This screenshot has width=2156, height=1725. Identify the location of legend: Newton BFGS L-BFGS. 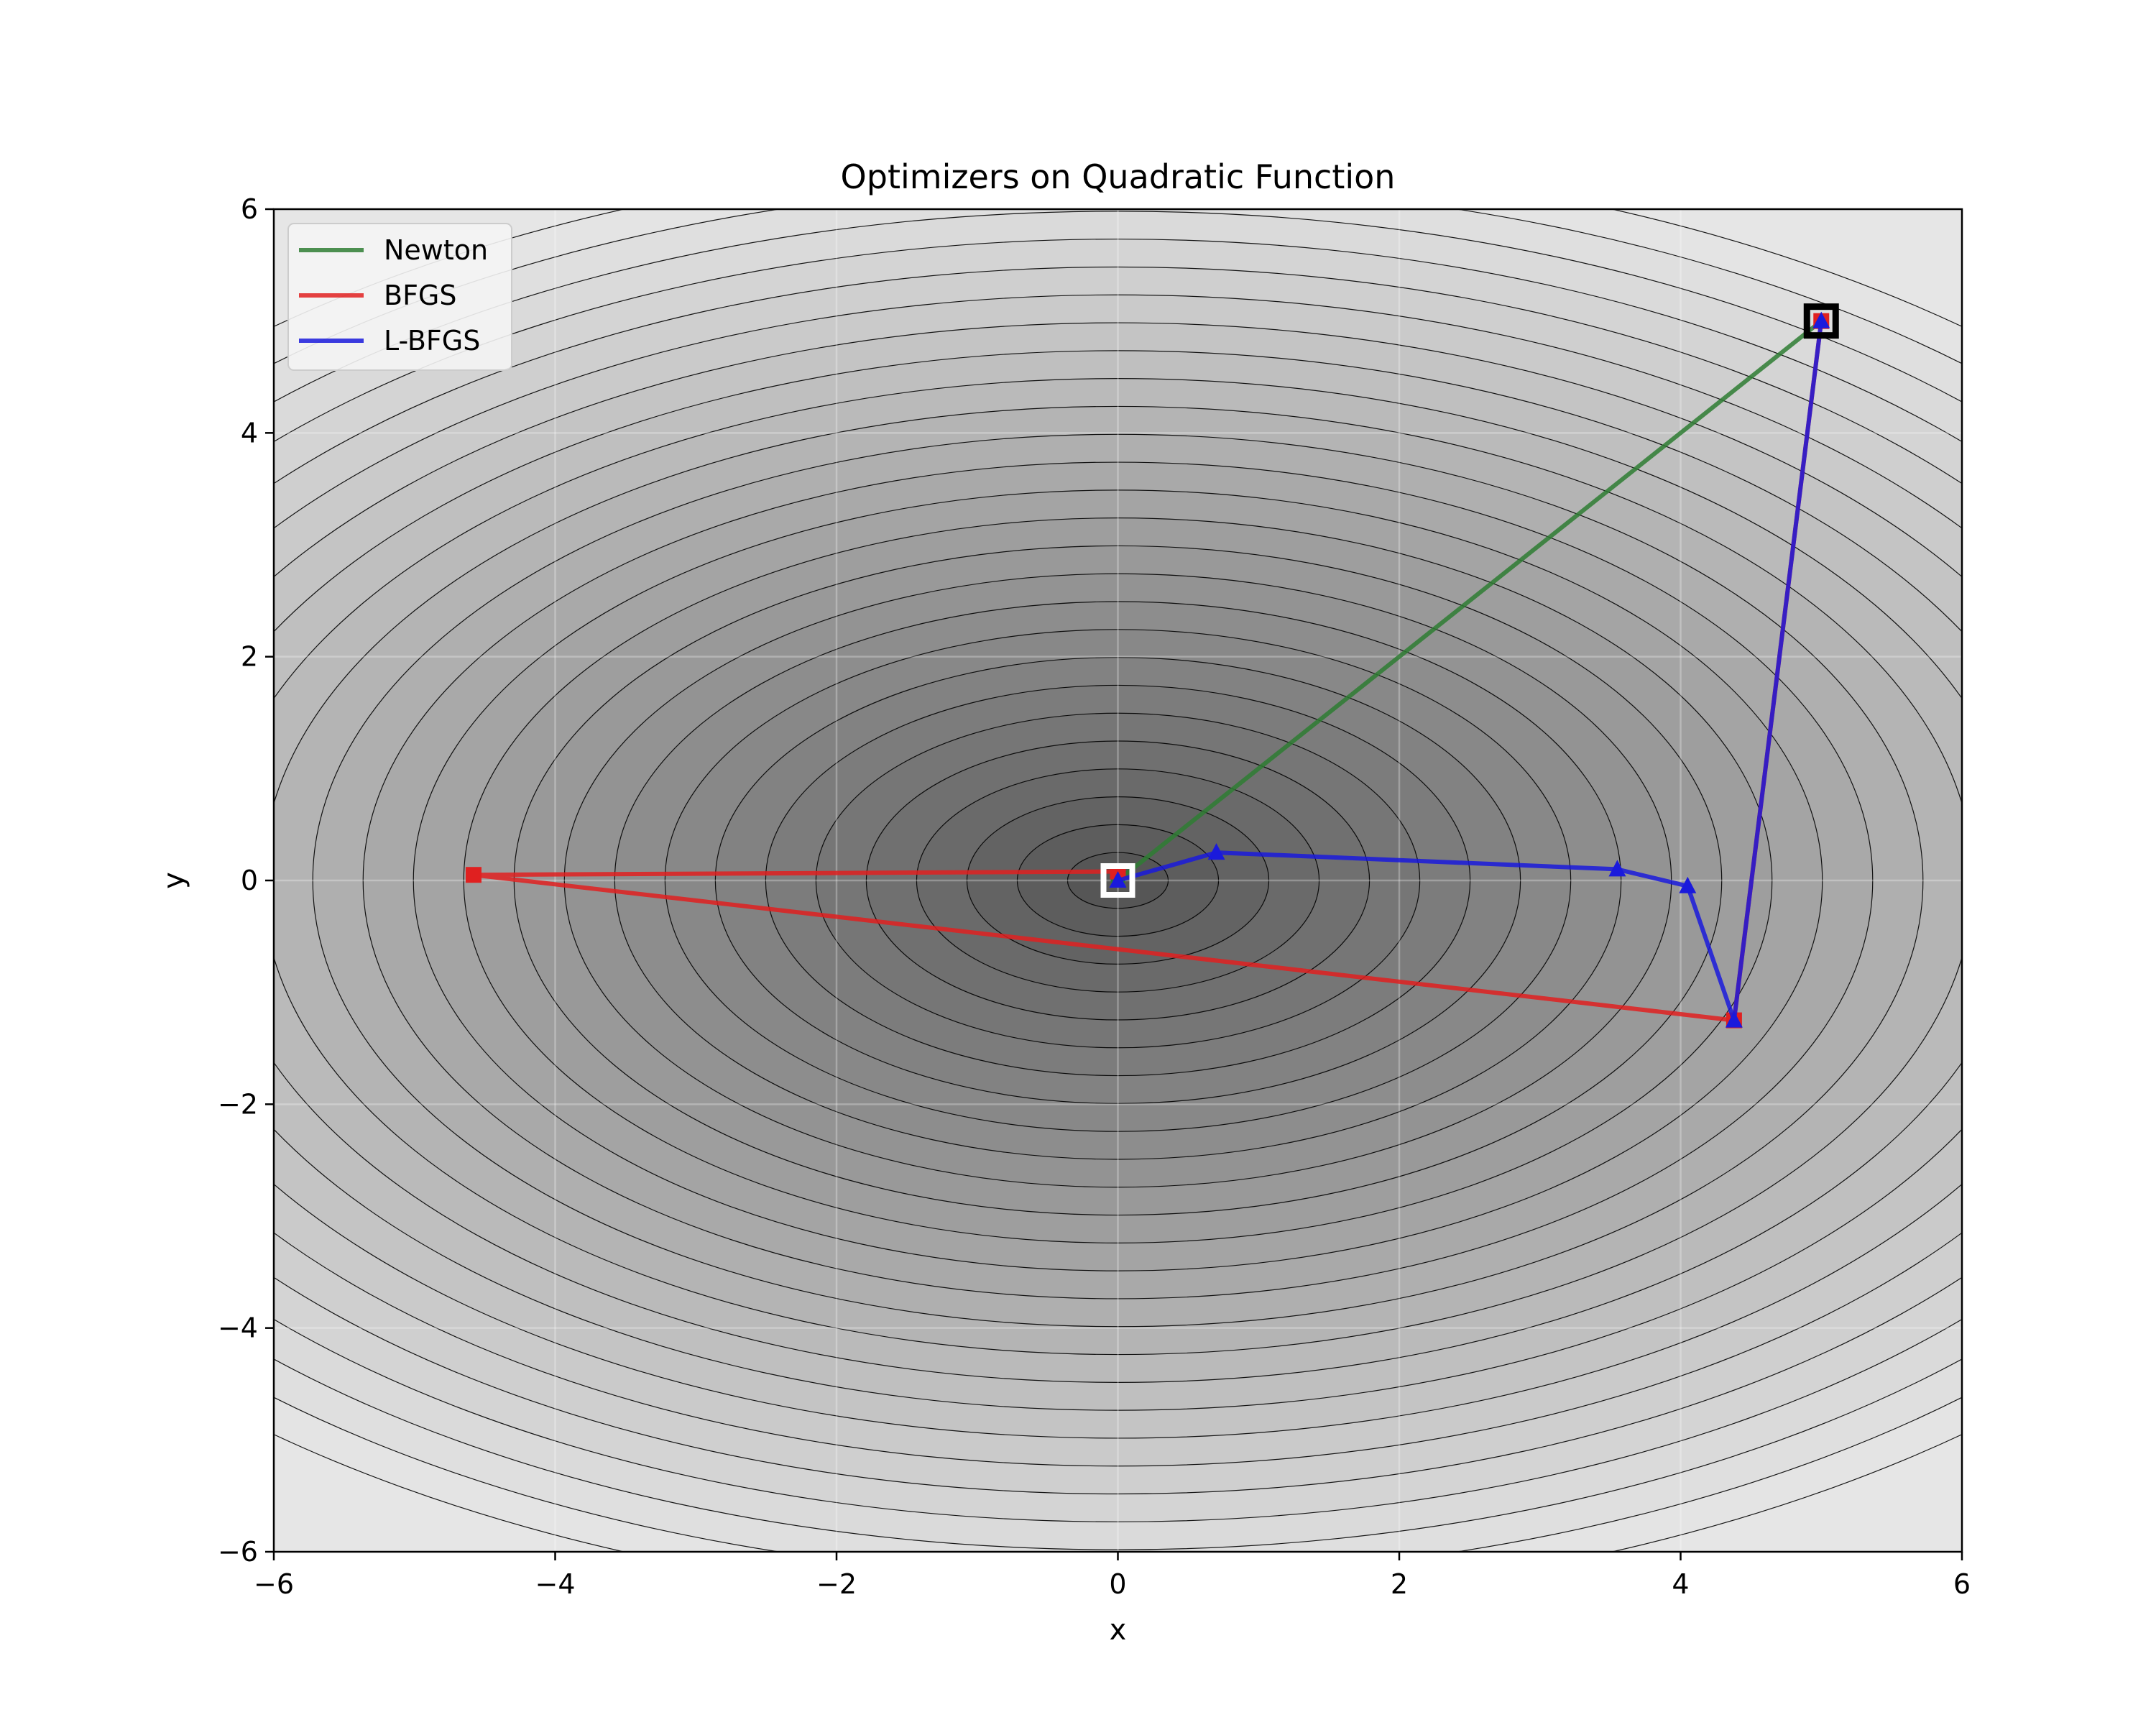
(399, 297).